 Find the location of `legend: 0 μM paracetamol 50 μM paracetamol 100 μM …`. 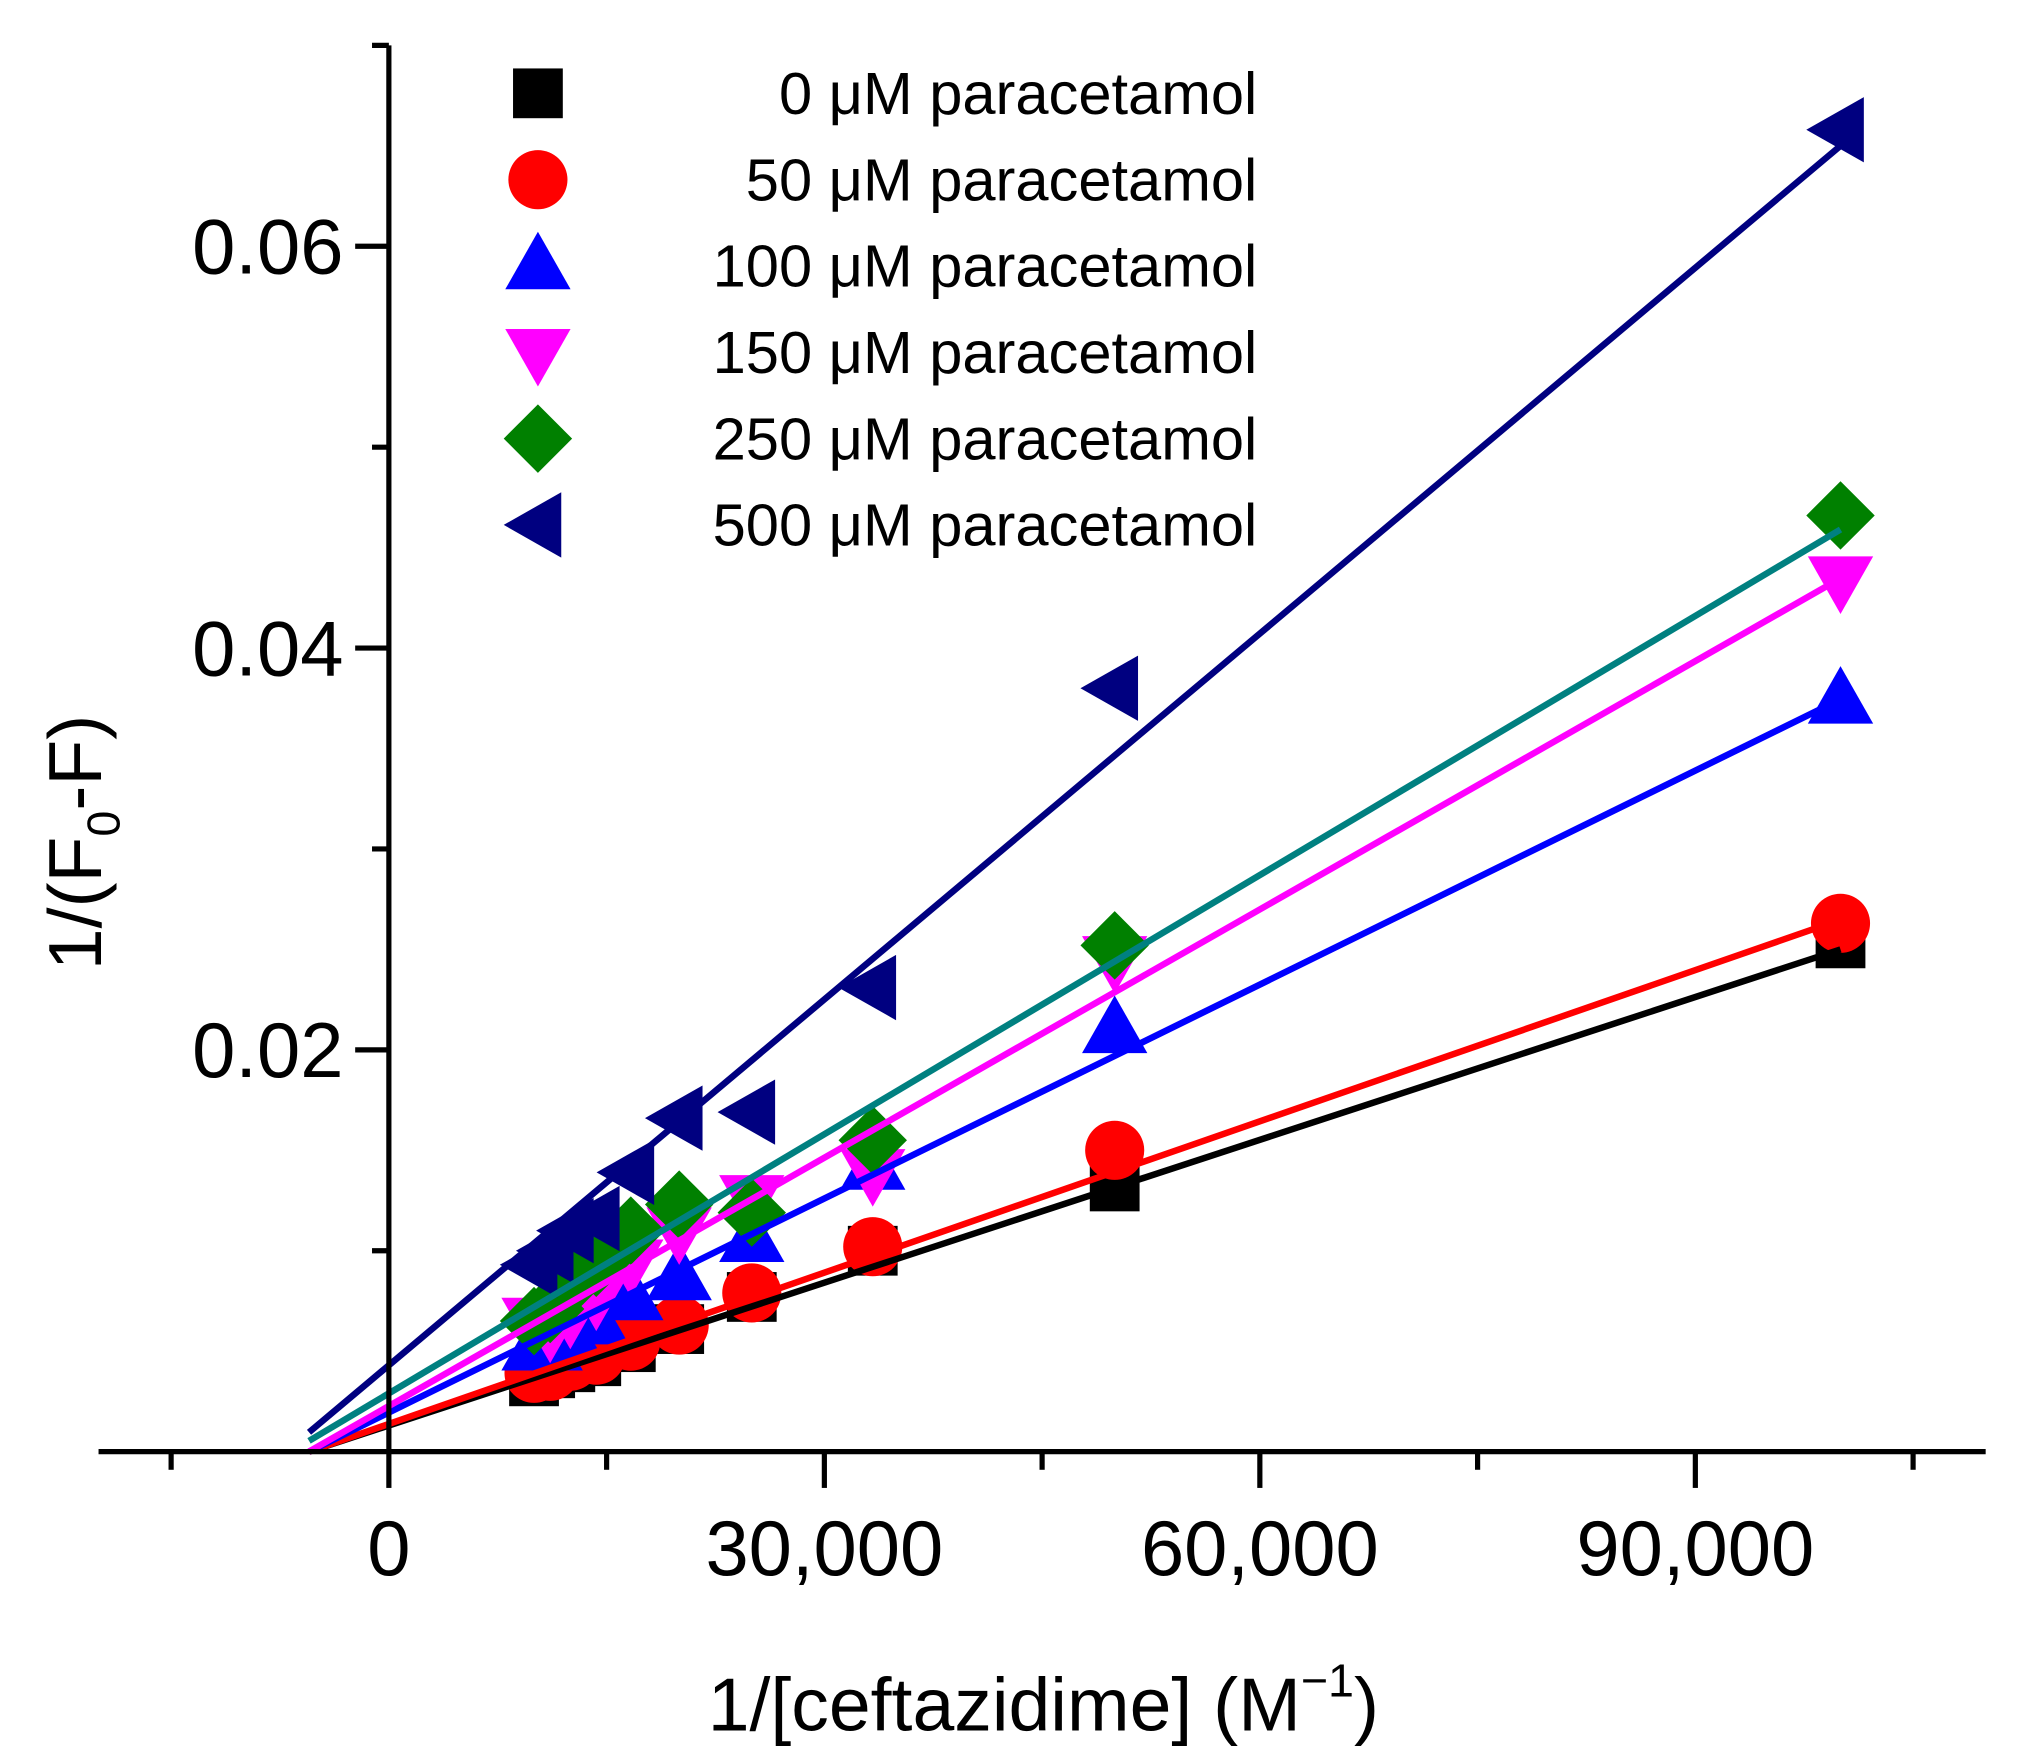

legend: 0 μM paracetamol 50 μM paracetamol 100 μM … is located at coordinates (880, 309).